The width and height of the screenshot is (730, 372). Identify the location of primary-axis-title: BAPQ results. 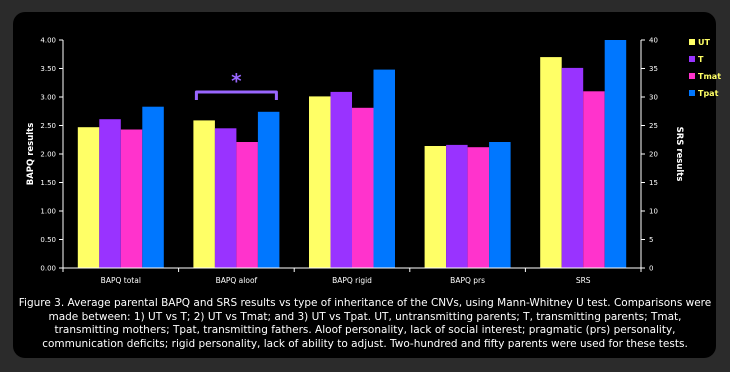
(31, 154).